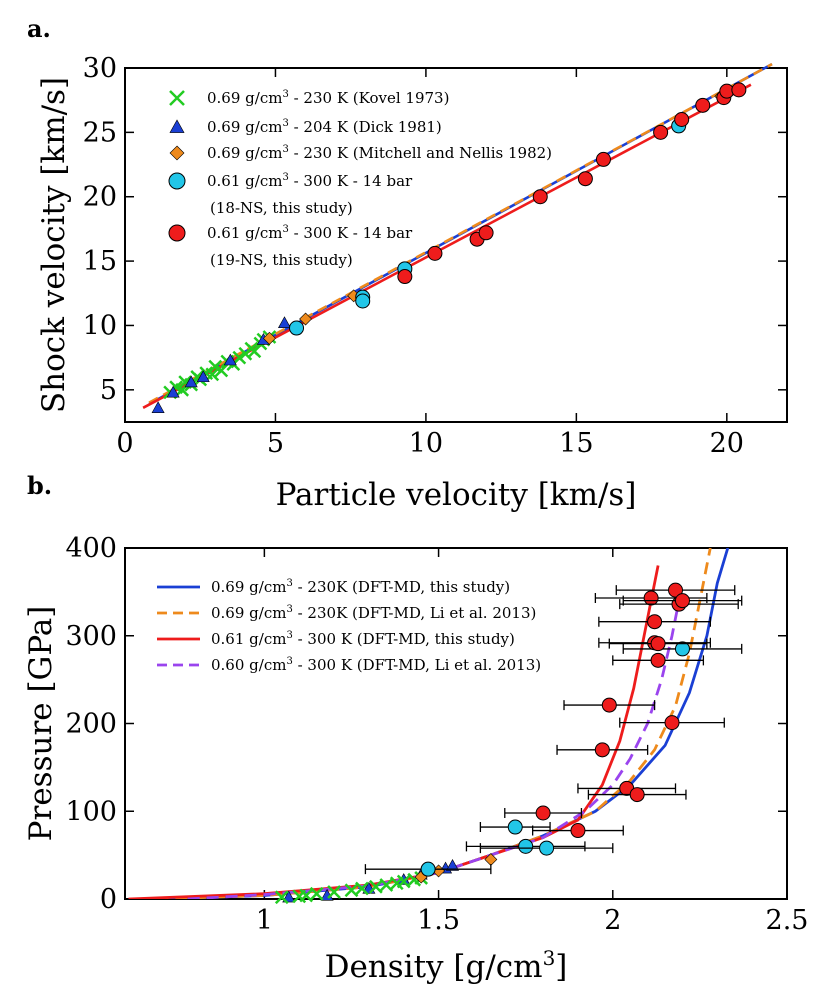 This screenshot has height=1001, width=830. I want to click on a-x-tick-label: 0, so click(124, 443).